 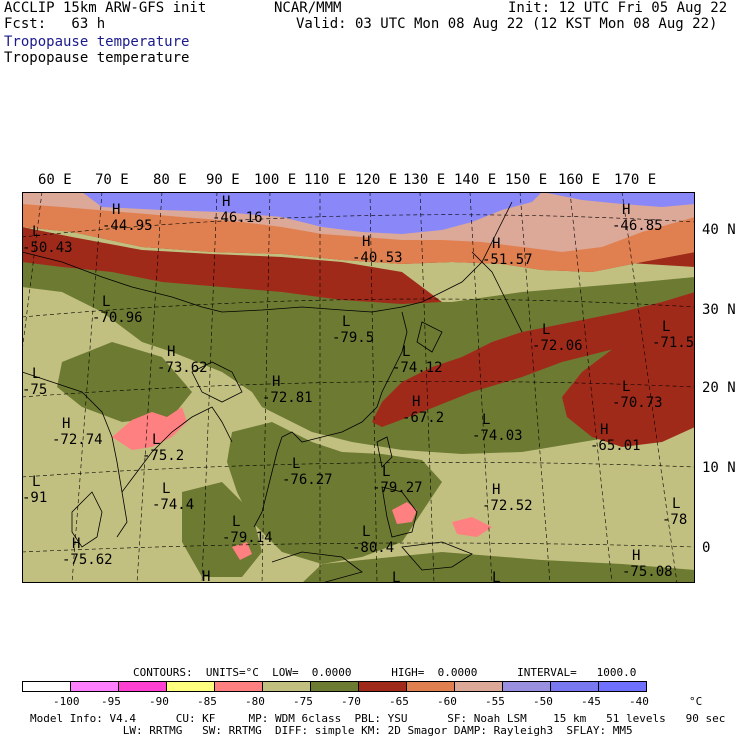 I want to click on extremum-high: H-65.01, so click(x=615, y=438).